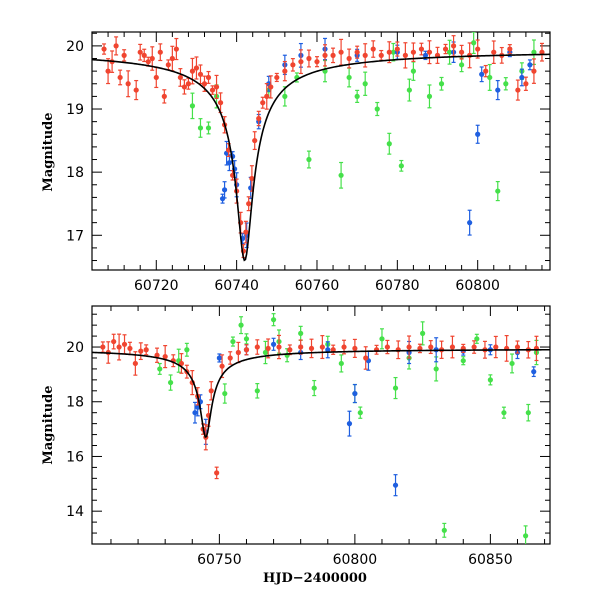 This screenshot has width=600, height=600. Describe the element at coordinates (397, 286) in the screenshot. I see `x-tick-label: 60780` at that location.